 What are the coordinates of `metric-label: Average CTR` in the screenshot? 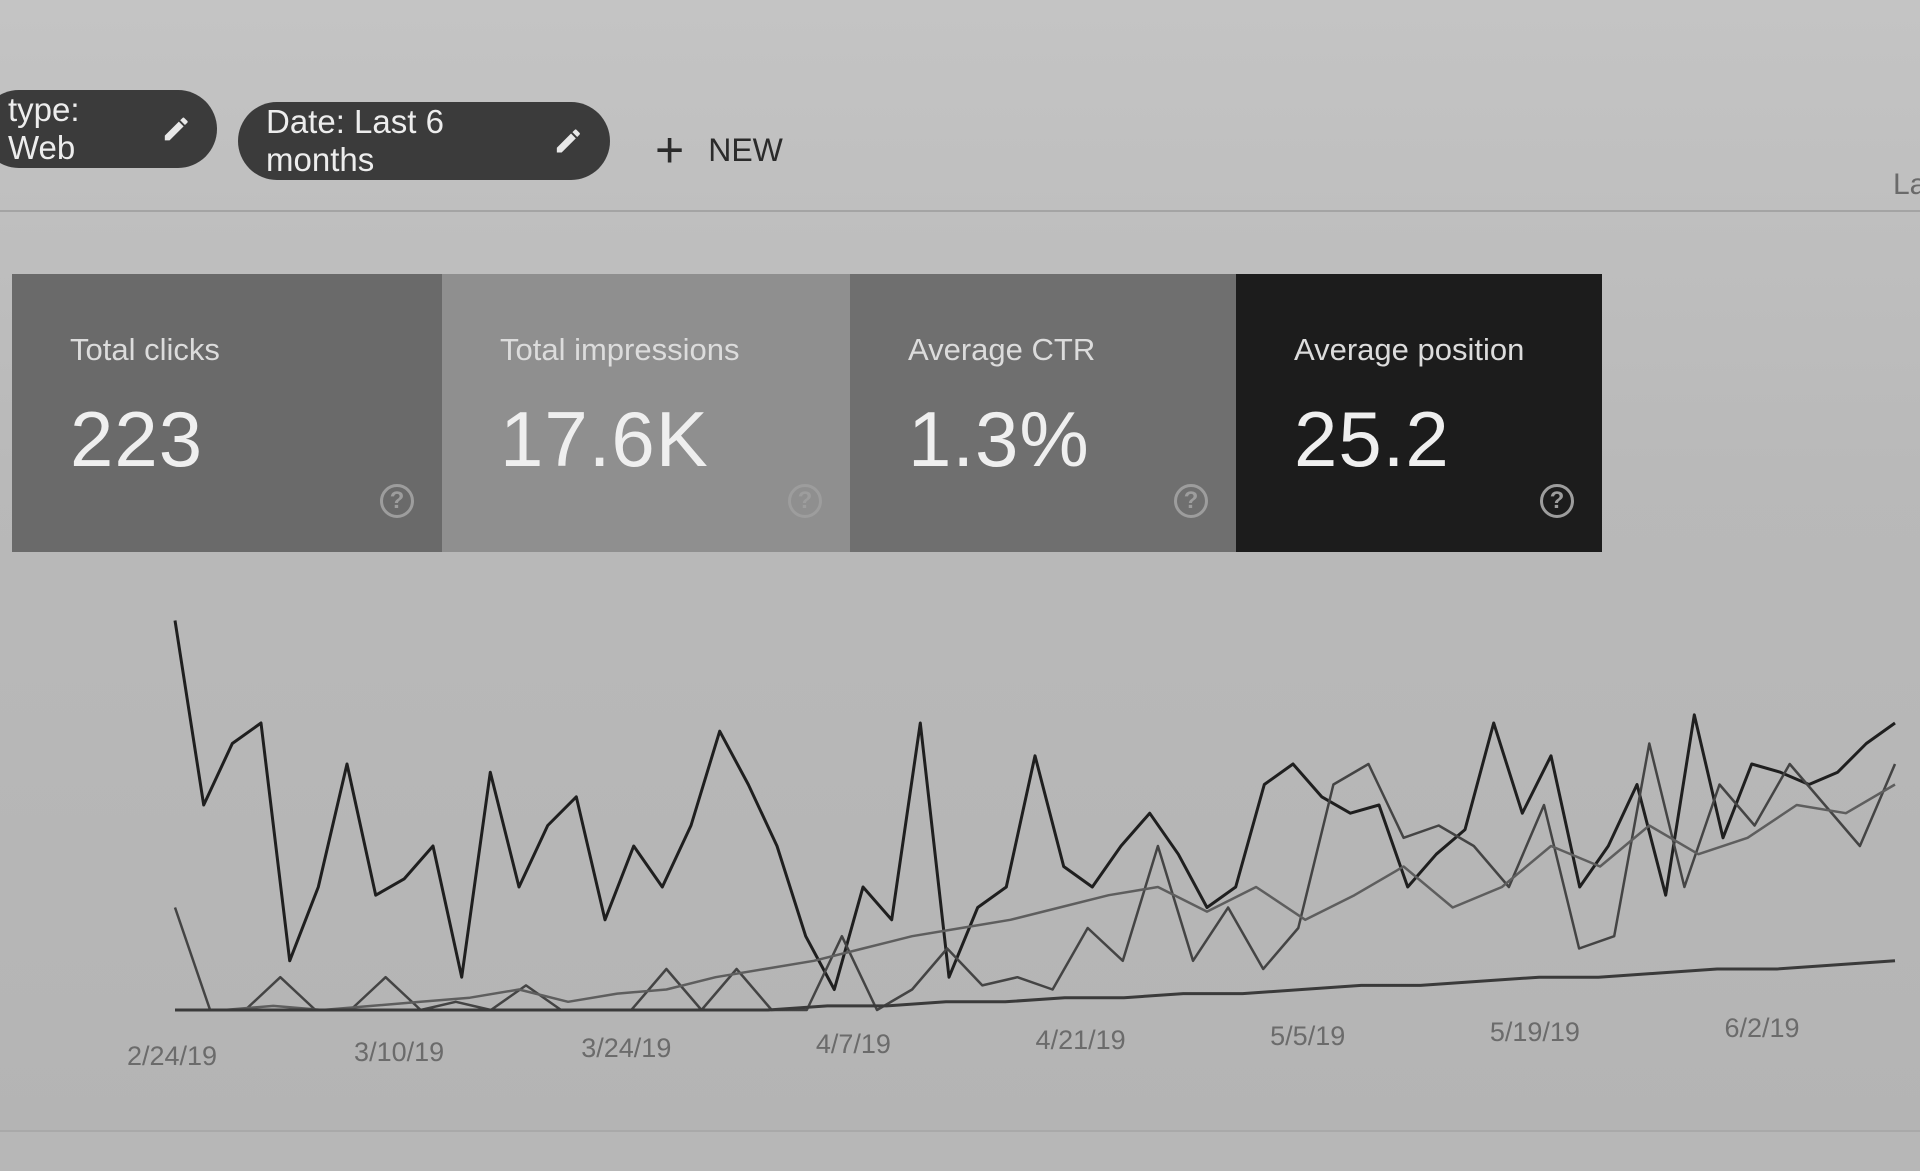 It's located at (1002, 349).